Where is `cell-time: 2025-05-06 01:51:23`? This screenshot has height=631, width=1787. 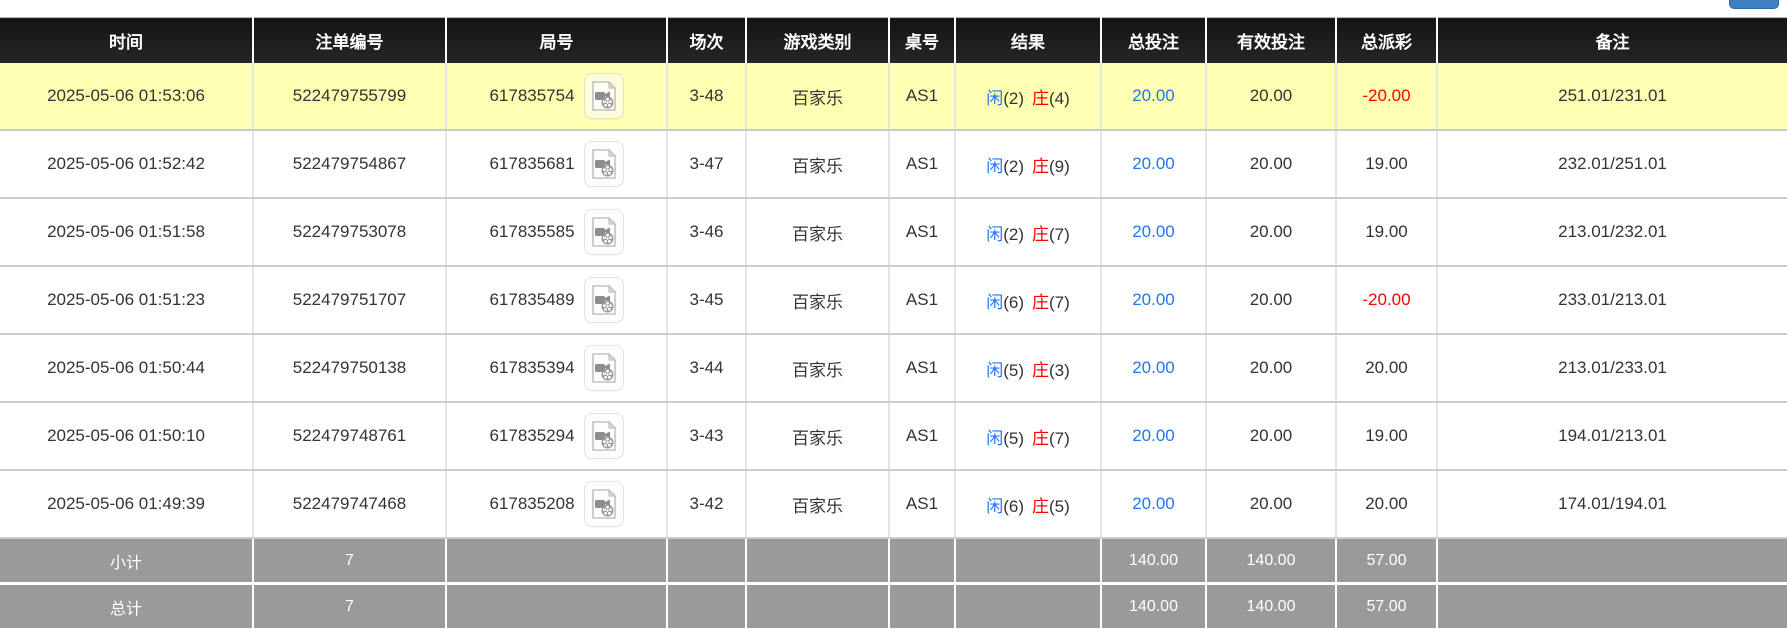 cell-time: 2025-05-06 01:51:23 is located at coordinates (127, 300).